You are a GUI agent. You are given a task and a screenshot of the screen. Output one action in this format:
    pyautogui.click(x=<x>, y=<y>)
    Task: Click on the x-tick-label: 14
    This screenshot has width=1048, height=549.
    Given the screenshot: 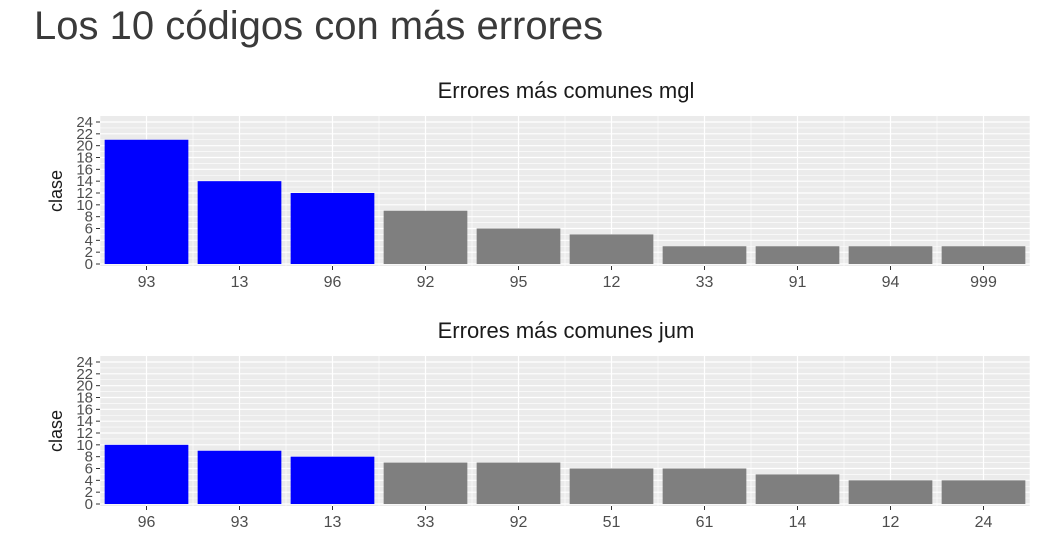 What is the action you would take?
    pyautogui.click(x=798, y=522)
    